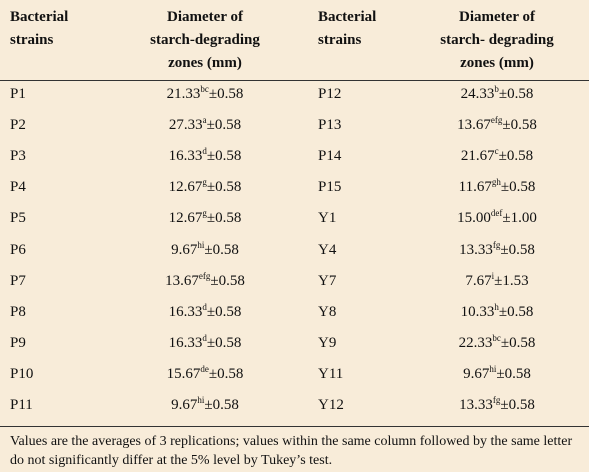 This screenshot has height=472, width=589. Describe the element at coordinates (496, 244) in the screenshot. I see `letter-group: fg` at that location.